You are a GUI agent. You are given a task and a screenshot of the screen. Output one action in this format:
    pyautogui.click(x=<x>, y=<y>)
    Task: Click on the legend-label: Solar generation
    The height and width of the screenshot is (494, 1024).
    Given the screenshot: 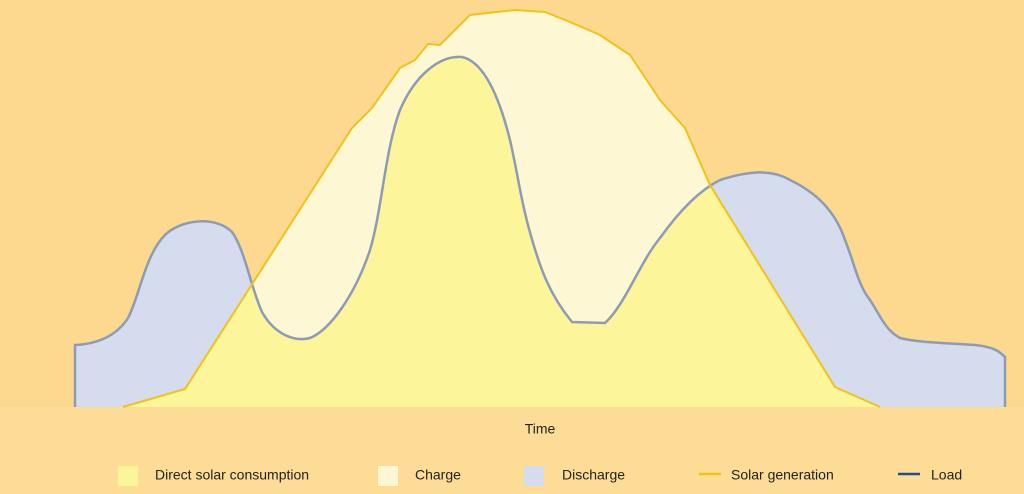 What is the action you would take?
    pyautogui.click(x=782, y=475)
    